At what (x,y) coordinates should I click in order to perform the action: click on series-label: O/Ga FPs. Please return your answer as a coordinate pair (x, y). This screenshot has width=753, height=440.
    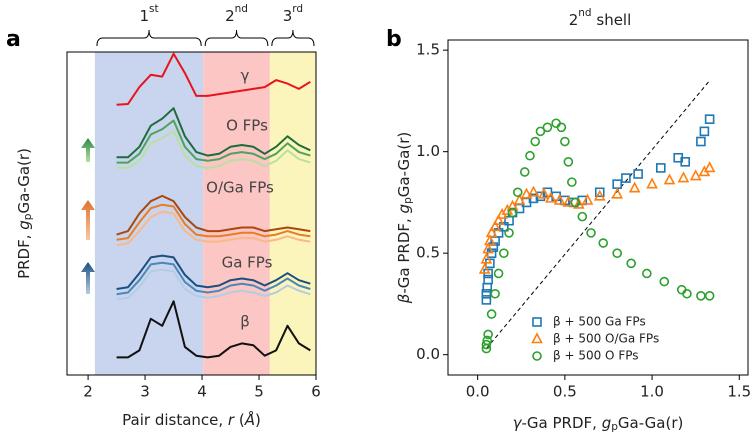
    Looking at the image, I should click on (240, 188).